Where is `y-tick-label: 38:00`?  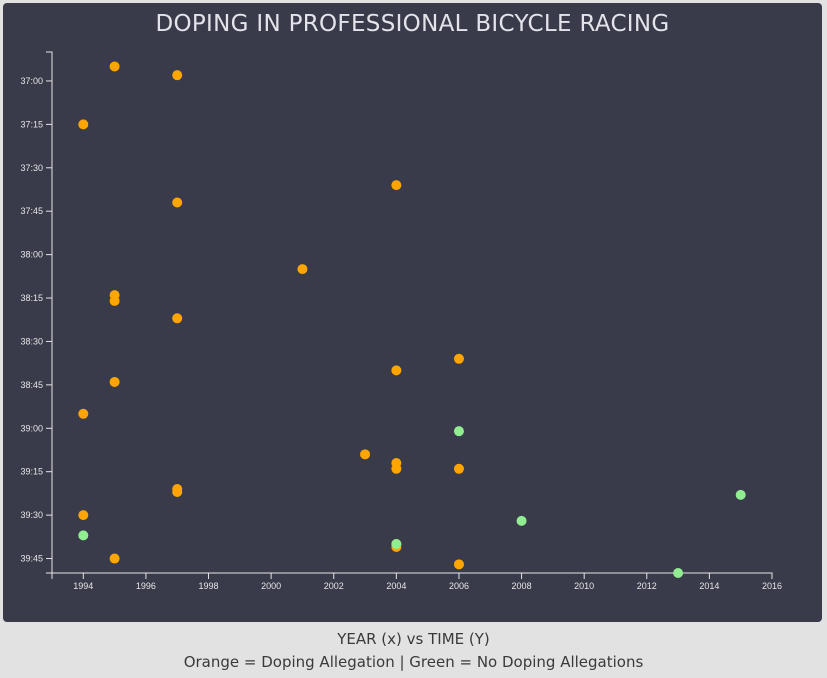
y-tick-label: 38:00 is located at coordinates (31, 255).